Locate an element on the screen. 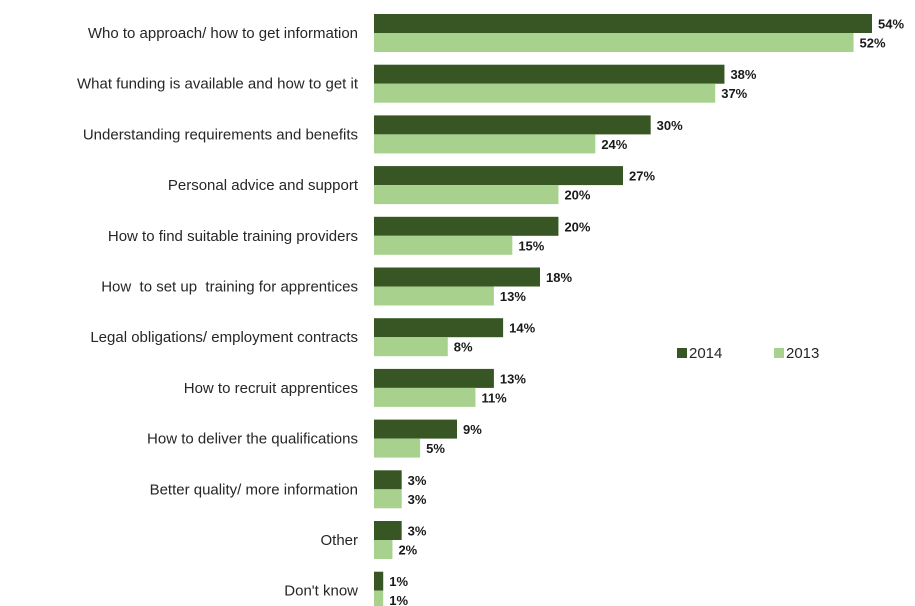  legend-swatch-2014 is located at coordinates (682, 353).